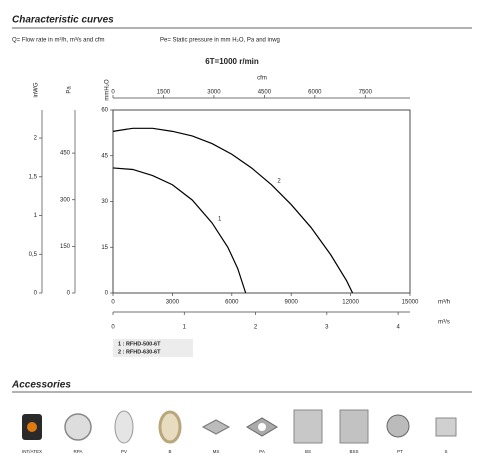  What do you see at coordinates (400, 451) in the screenshot?
I see `accessory-label: PT` at bounding box center [400, 451].